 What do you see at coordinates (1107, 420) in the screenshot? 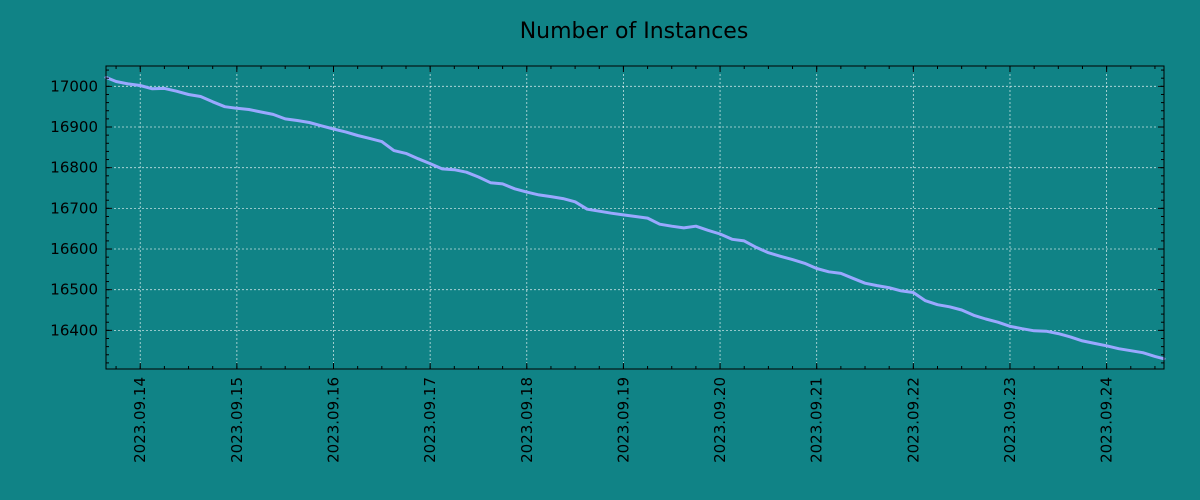
I see `x-tick-label: 2023.09.24` at bounding box center [1107, 420].